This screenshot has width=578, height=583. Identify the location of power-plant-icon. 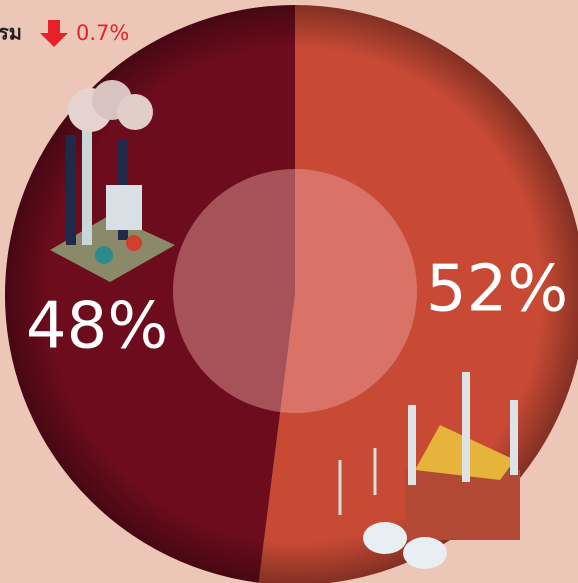
(429, 470).